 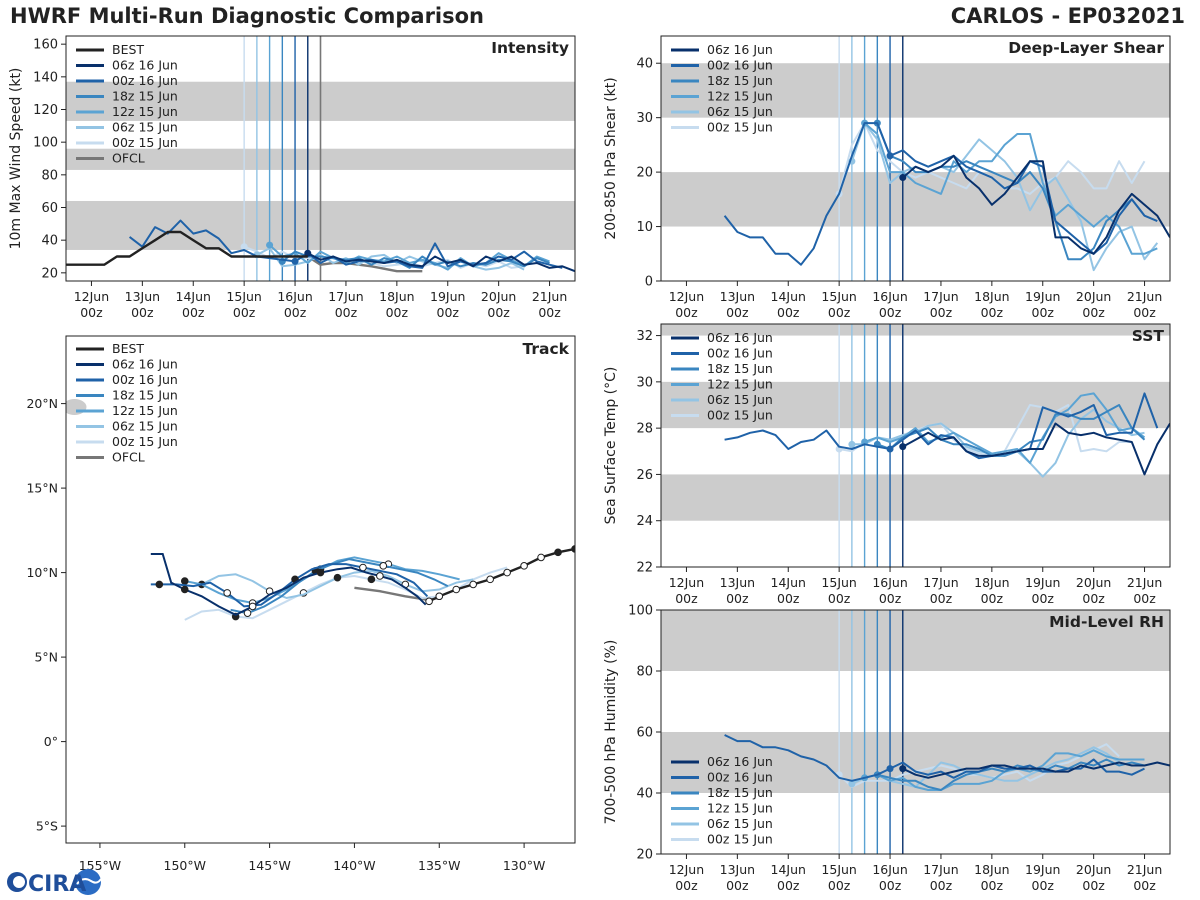 What do you see at coordinates (397, 312) in the screenshot?
I see `intensity-xtick-sublabel-18: 00z` at bounding box center [397, 312].